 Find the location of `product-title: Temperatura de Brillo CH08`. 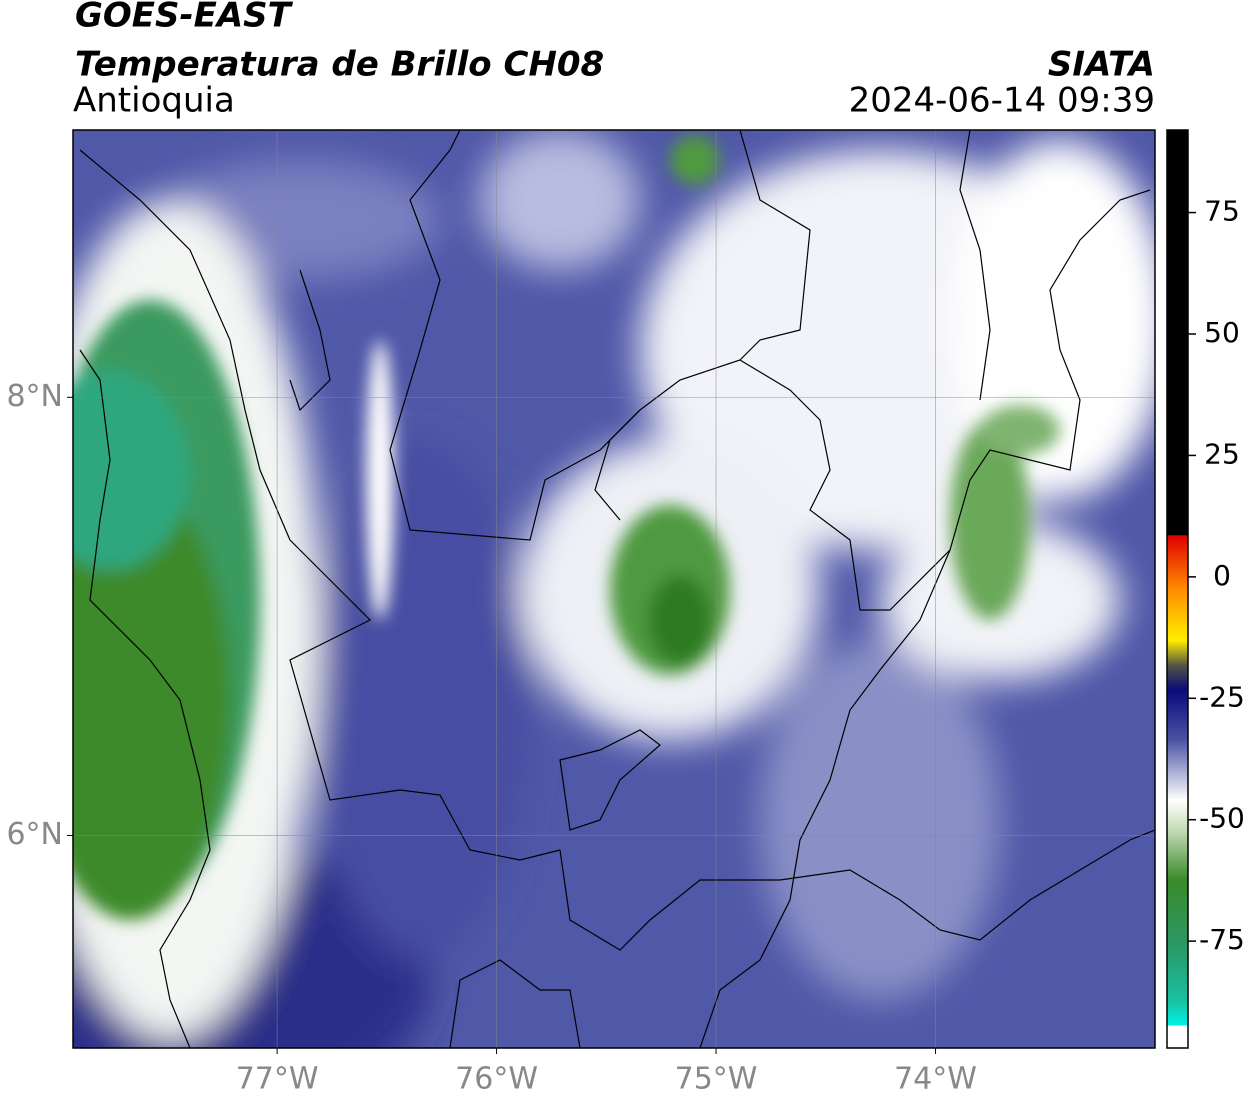

product-title: Temperatura de Brillo CH08 is located at coordinates (339, 65).